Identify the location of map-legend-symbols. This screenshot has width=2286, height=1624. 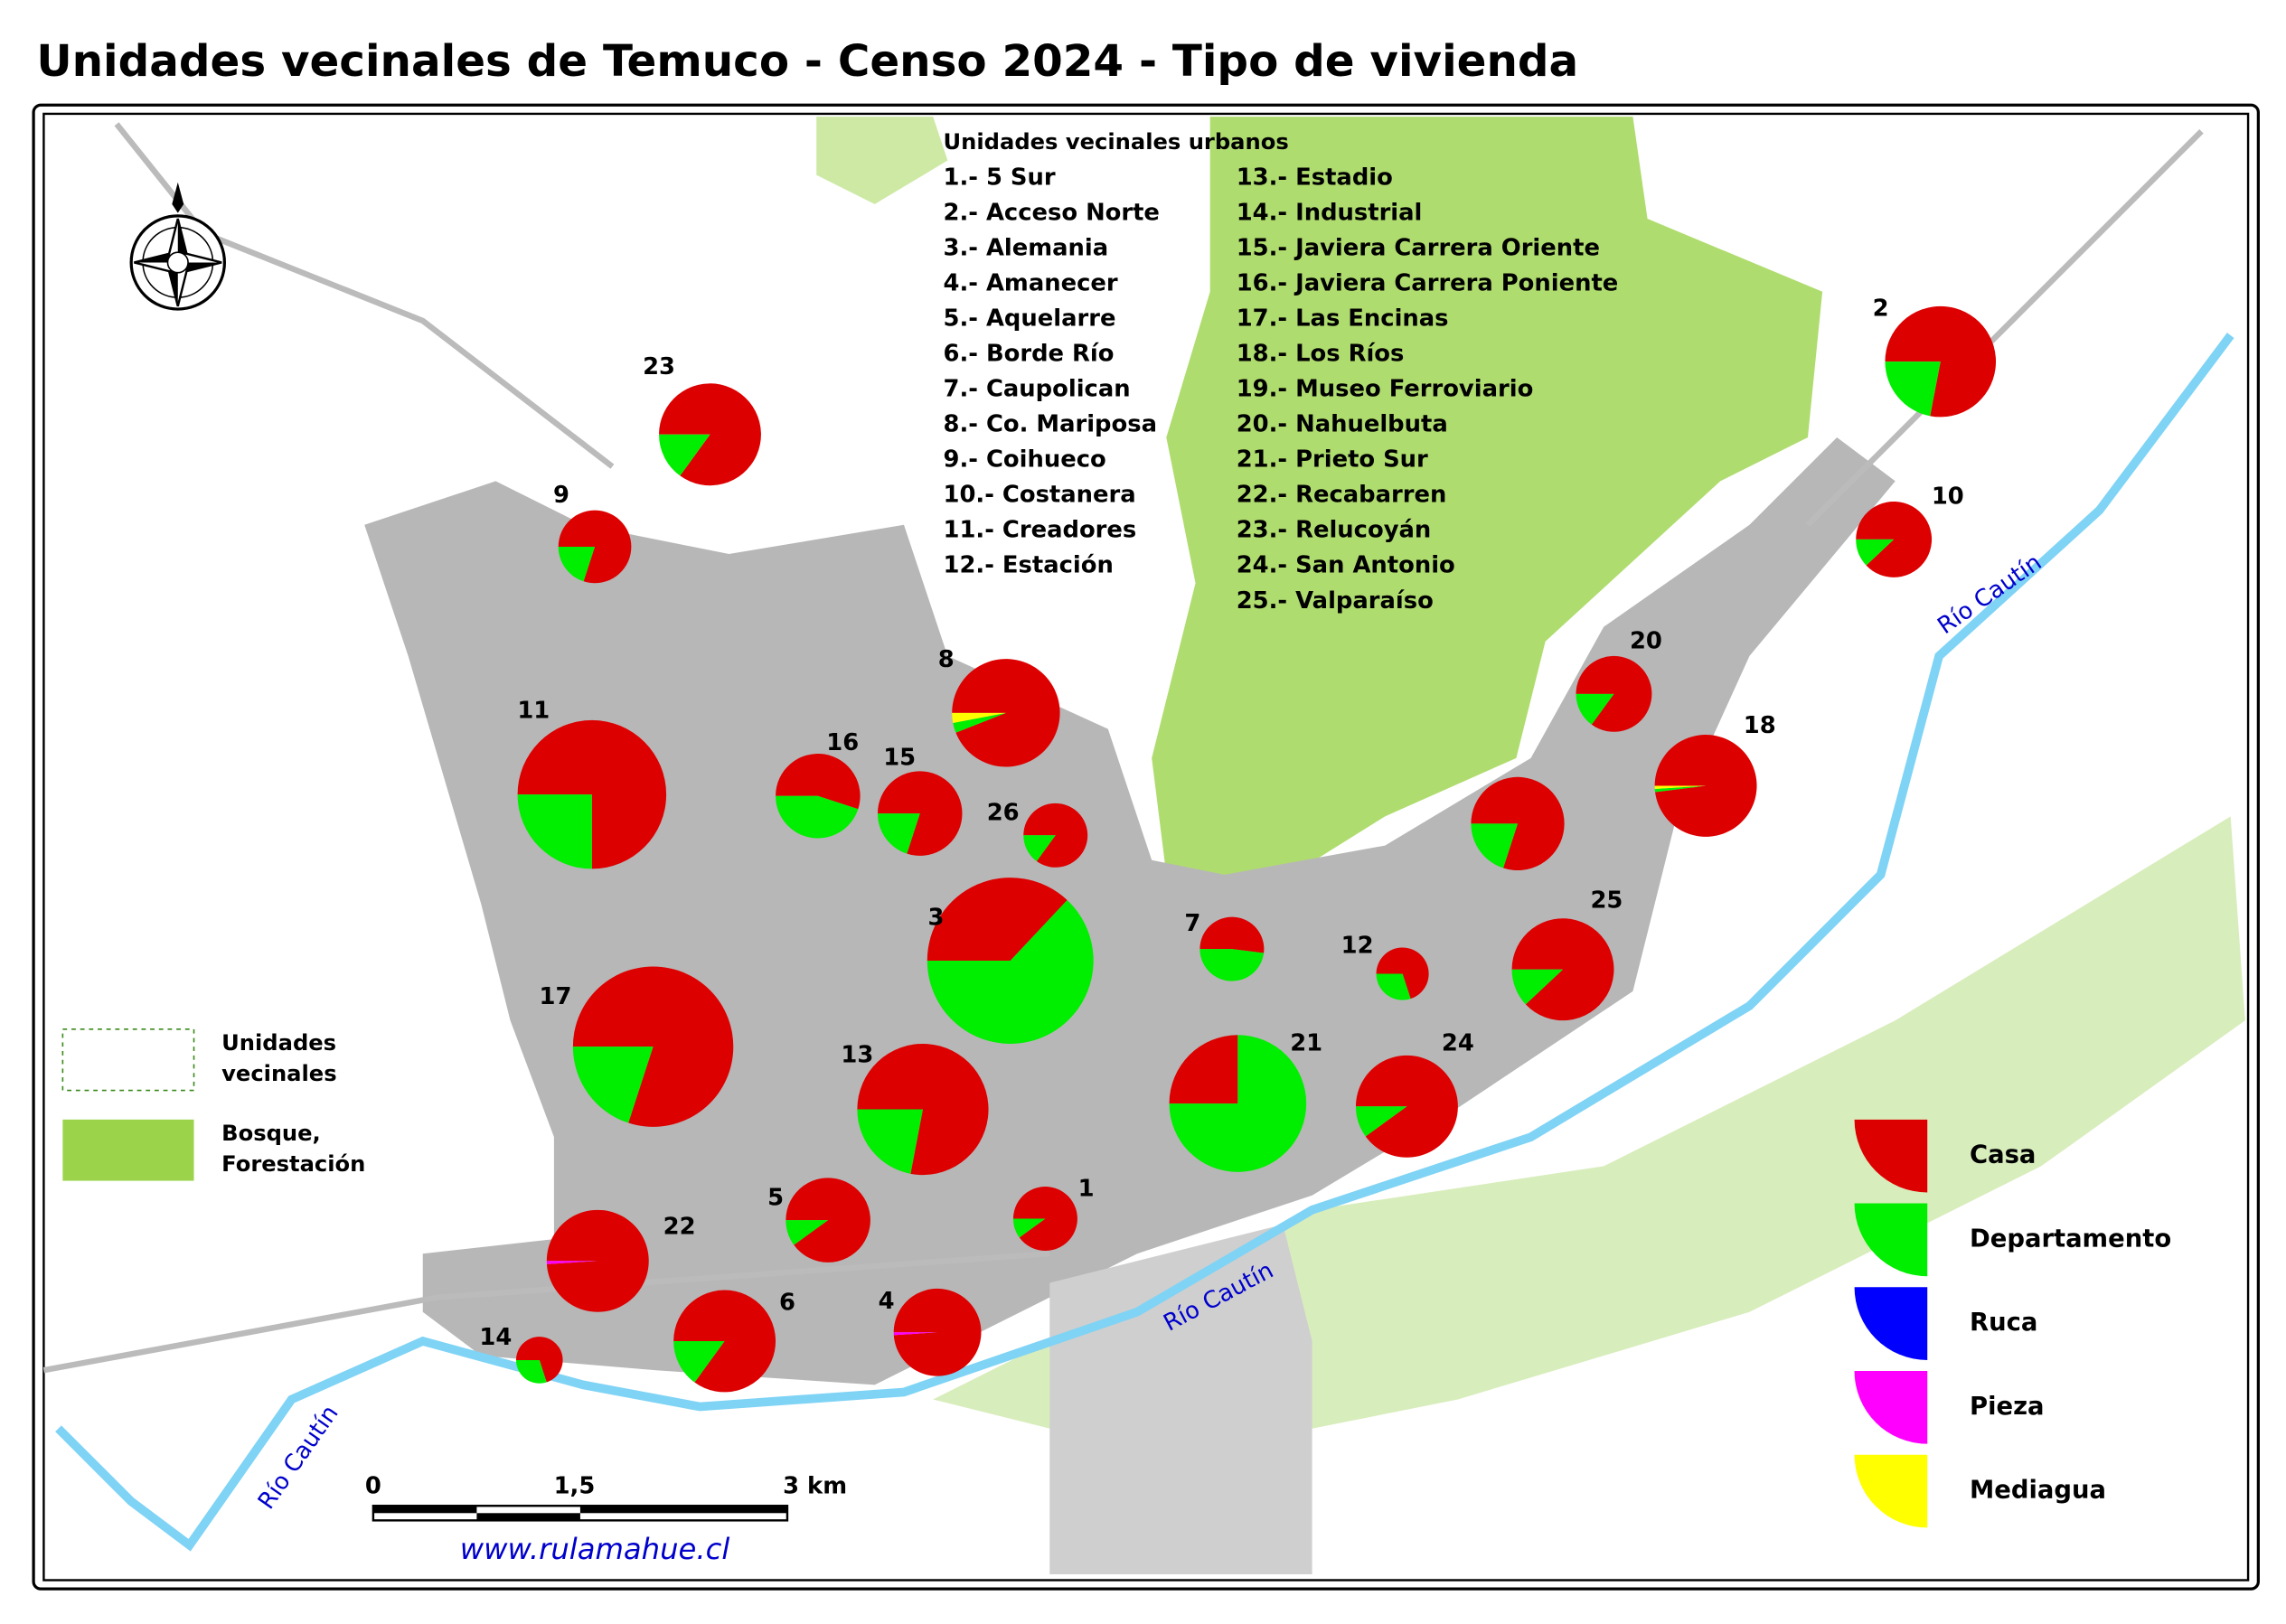
(128, 1104).